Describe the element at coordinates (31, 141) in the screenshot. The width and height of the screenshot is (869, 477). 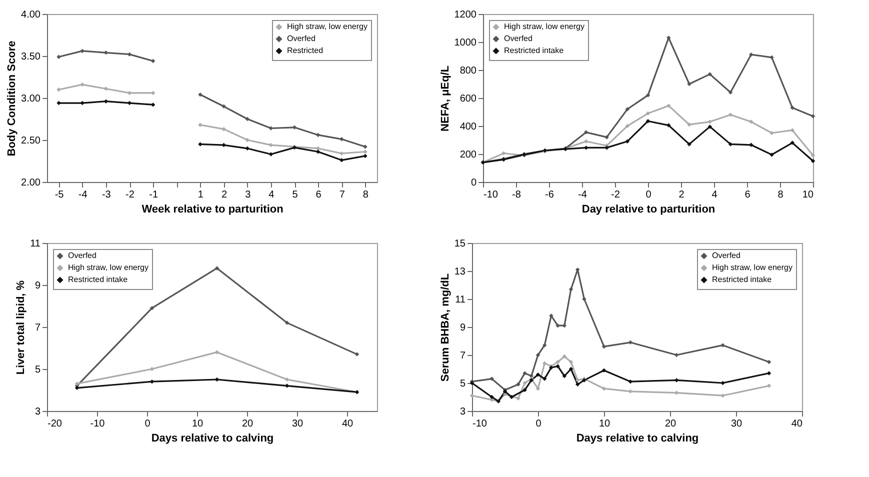
I see `y-tick-label: 2.50` at that location.